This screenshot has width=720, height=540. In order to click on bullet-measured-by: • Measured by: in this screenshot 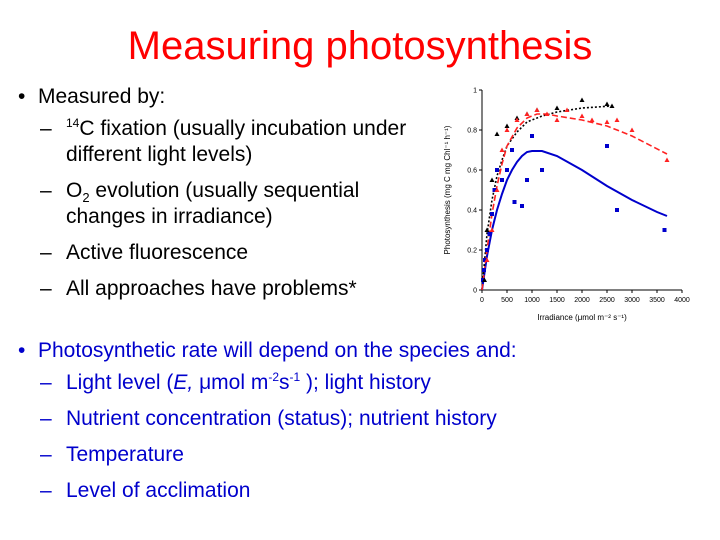, I will do `click(228, 97)`.